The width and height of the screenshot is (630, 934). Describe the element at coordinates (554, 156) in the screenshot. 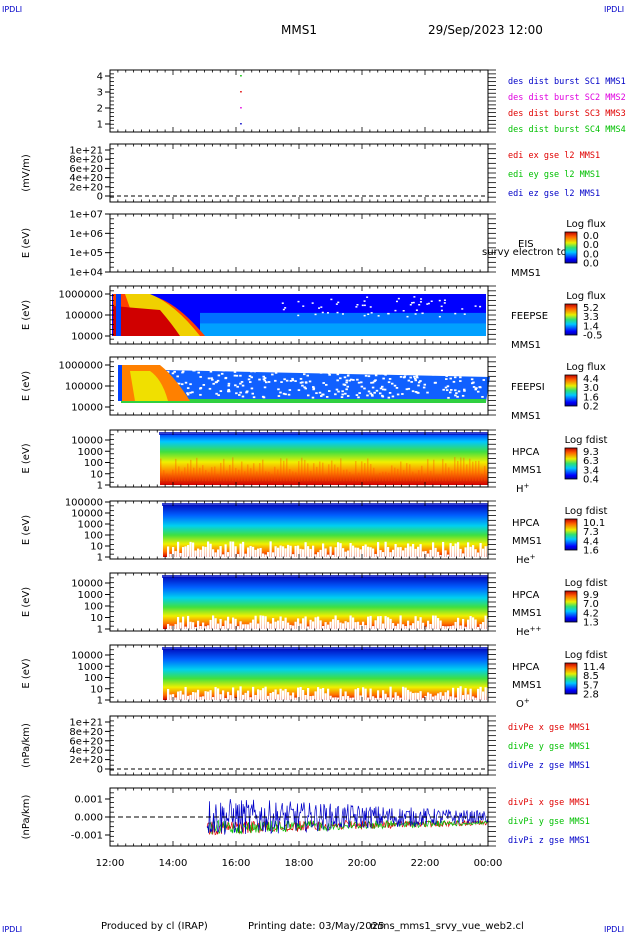

I see `panel-edi-legend-0: edi ex gse l2 MMS1` at that location.